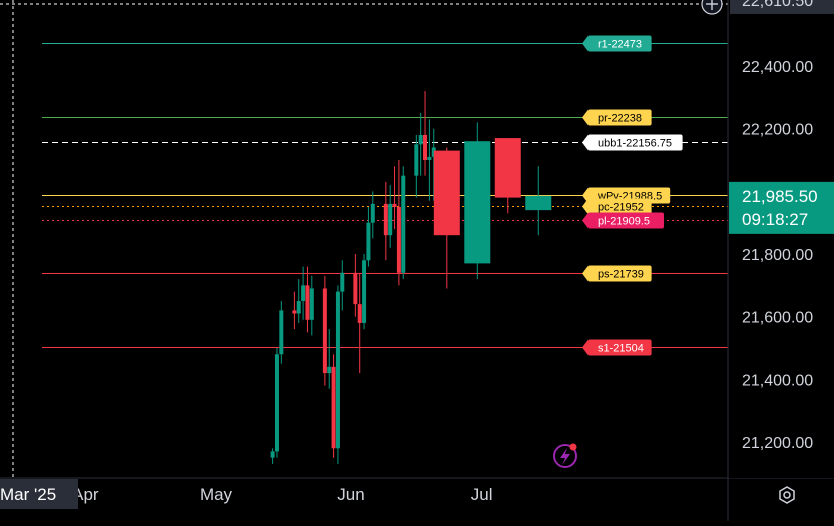 The height and width of the screenshot is (526, 834). Describe the element at coordinates (620, 45) in the screenshot. I see `svg-text: r1-22473` at that location.